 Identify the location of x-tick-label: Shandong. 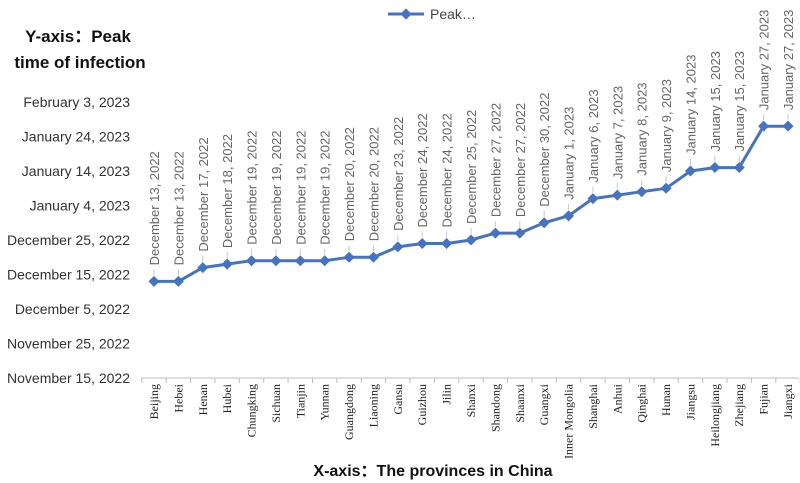
(495, 408).